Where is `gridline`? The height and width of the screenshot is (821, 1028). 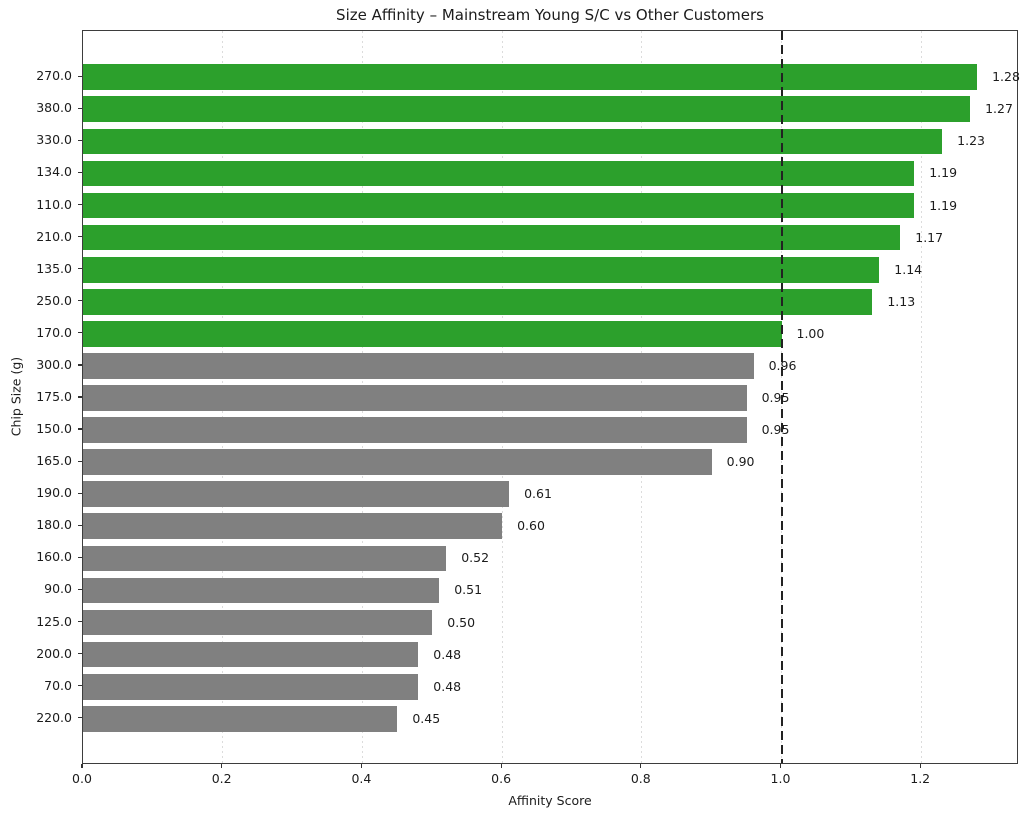
gridline is located at coordinates (921, 397).